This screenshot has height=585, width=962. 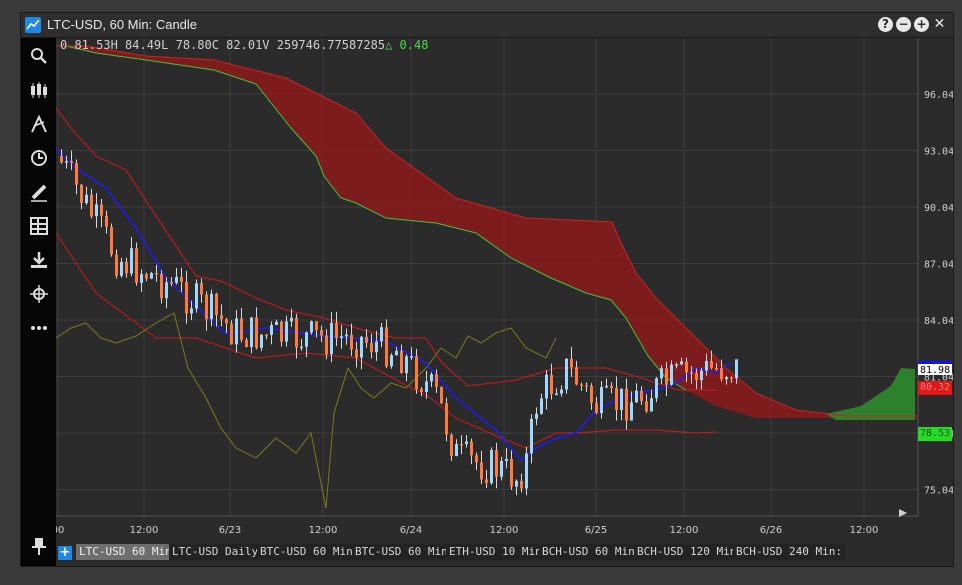 What do you see at coordinates (407, 45) in the screenshot?
I see `price-change: △ 0.48` at bounding box center [407, 45].